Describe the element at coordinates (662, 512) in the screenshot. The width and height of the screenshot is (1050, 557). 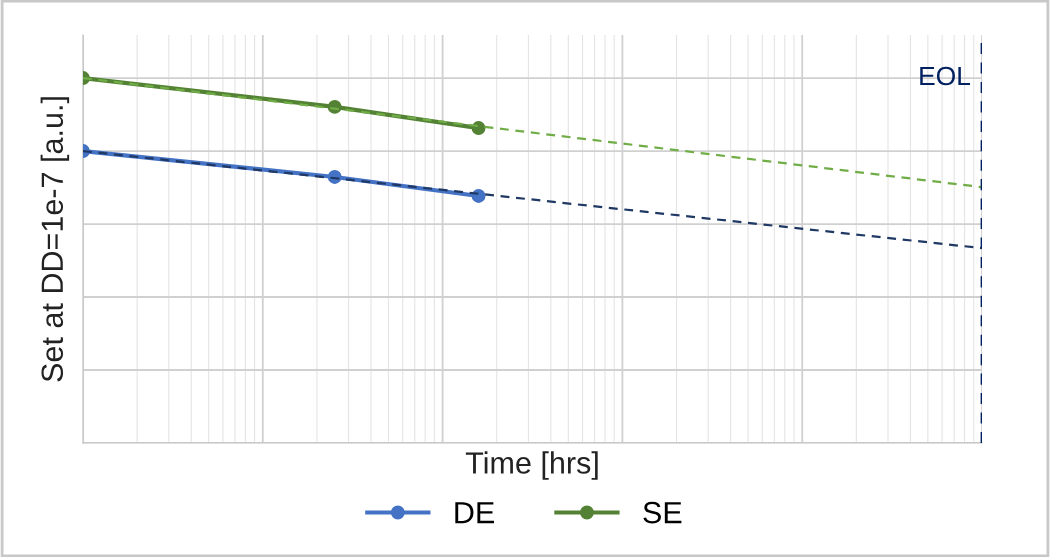
I see `legend-label: SE` at that location.